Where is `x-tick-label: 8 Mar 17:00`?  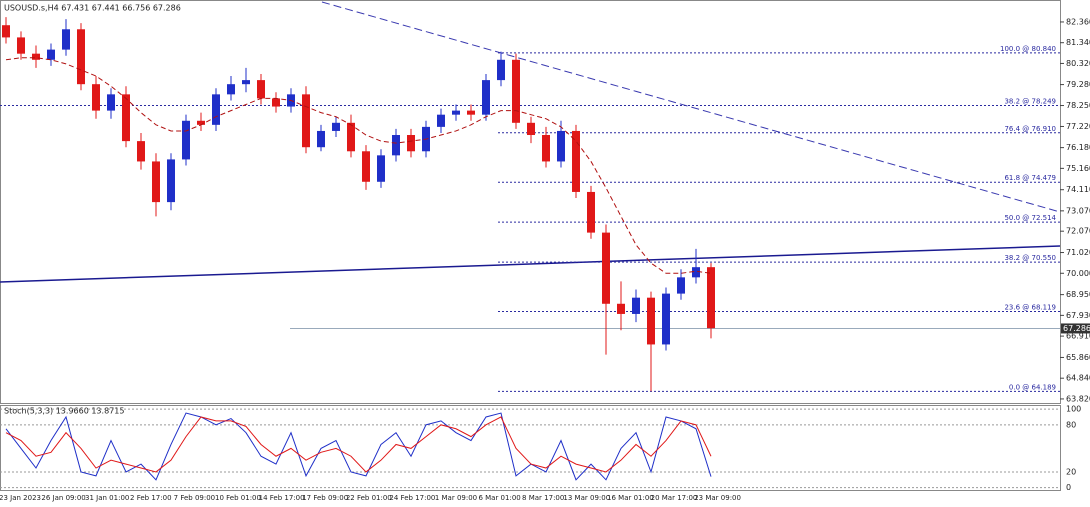
x-tick-label: 8 Mar 17:00 is located at coordinates (543, 498).